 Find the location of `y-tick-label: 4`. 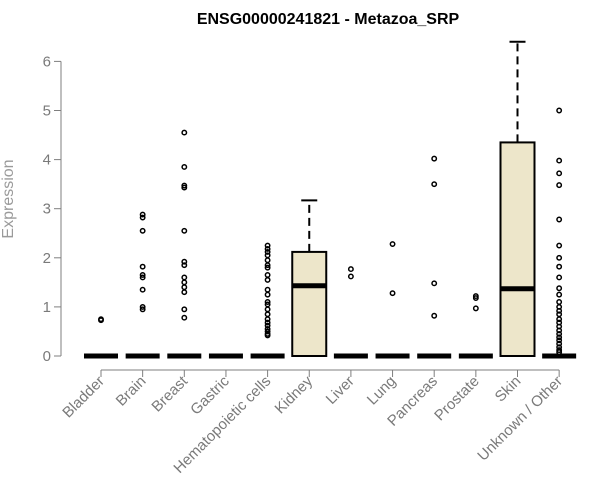

y-tick-label: 4 is located at coordinates (47, 160).